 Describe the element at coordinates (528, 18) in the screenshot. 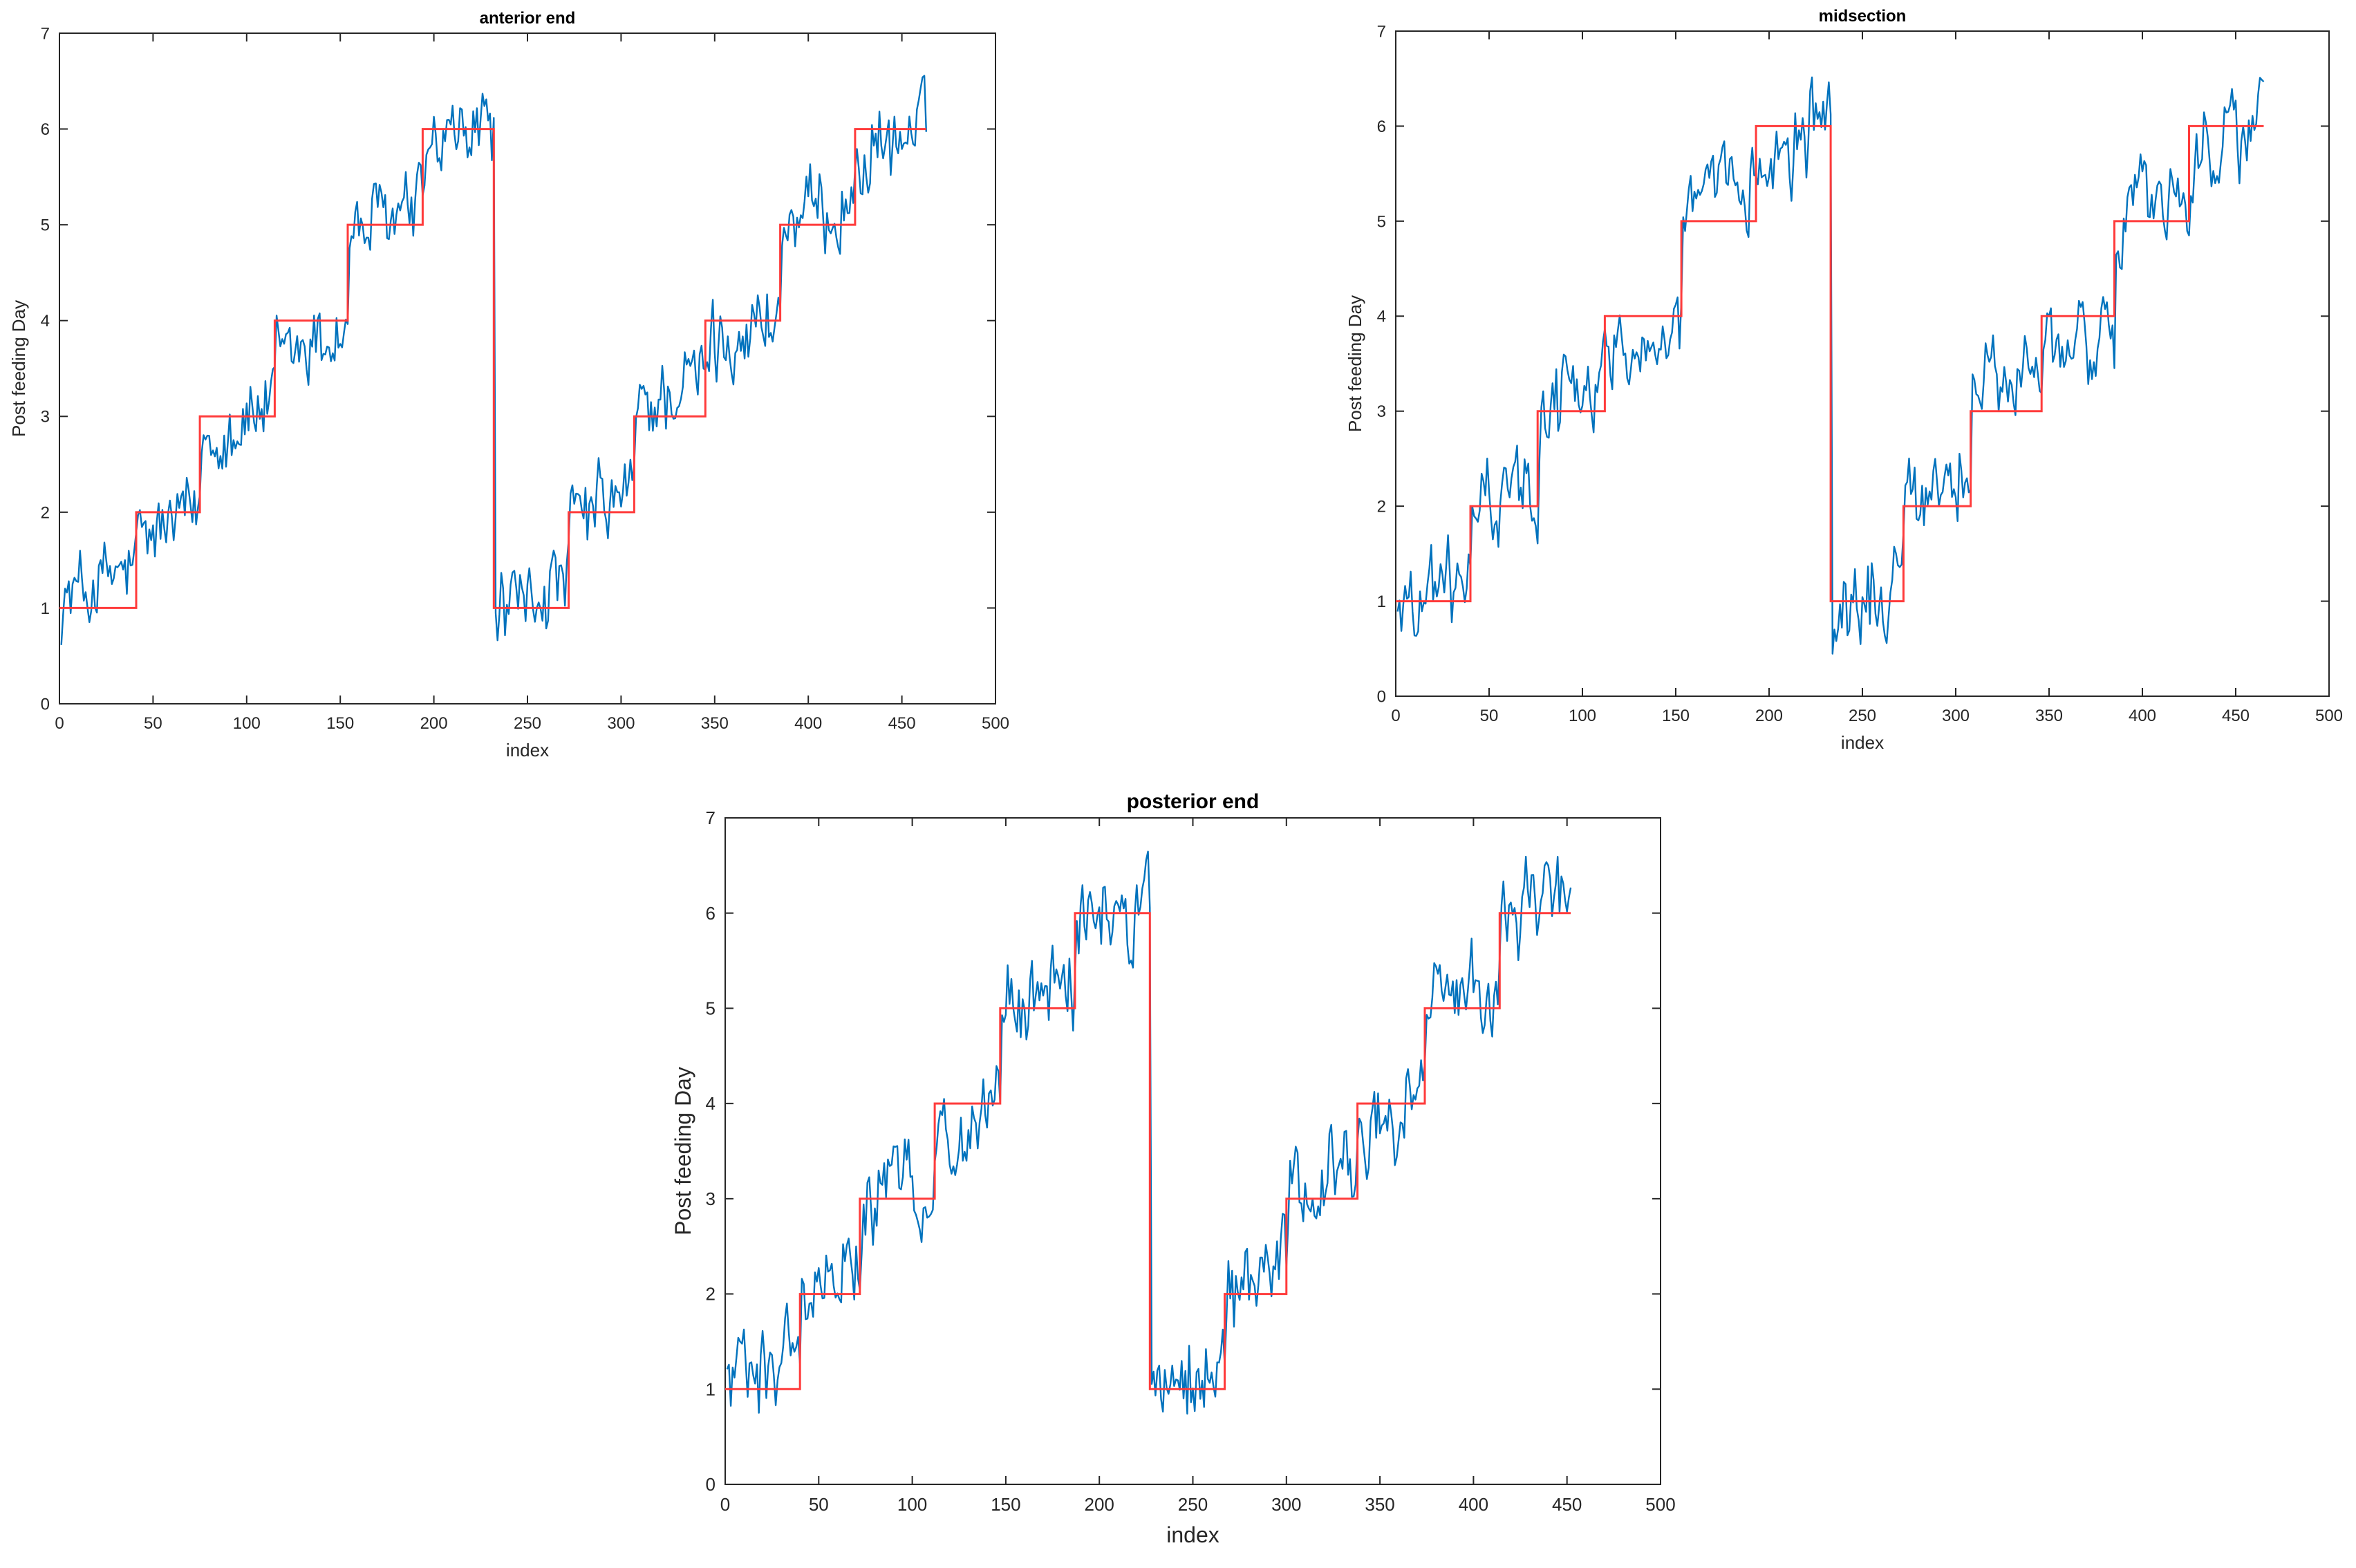

I see `chart-title: anterior end` at that location.